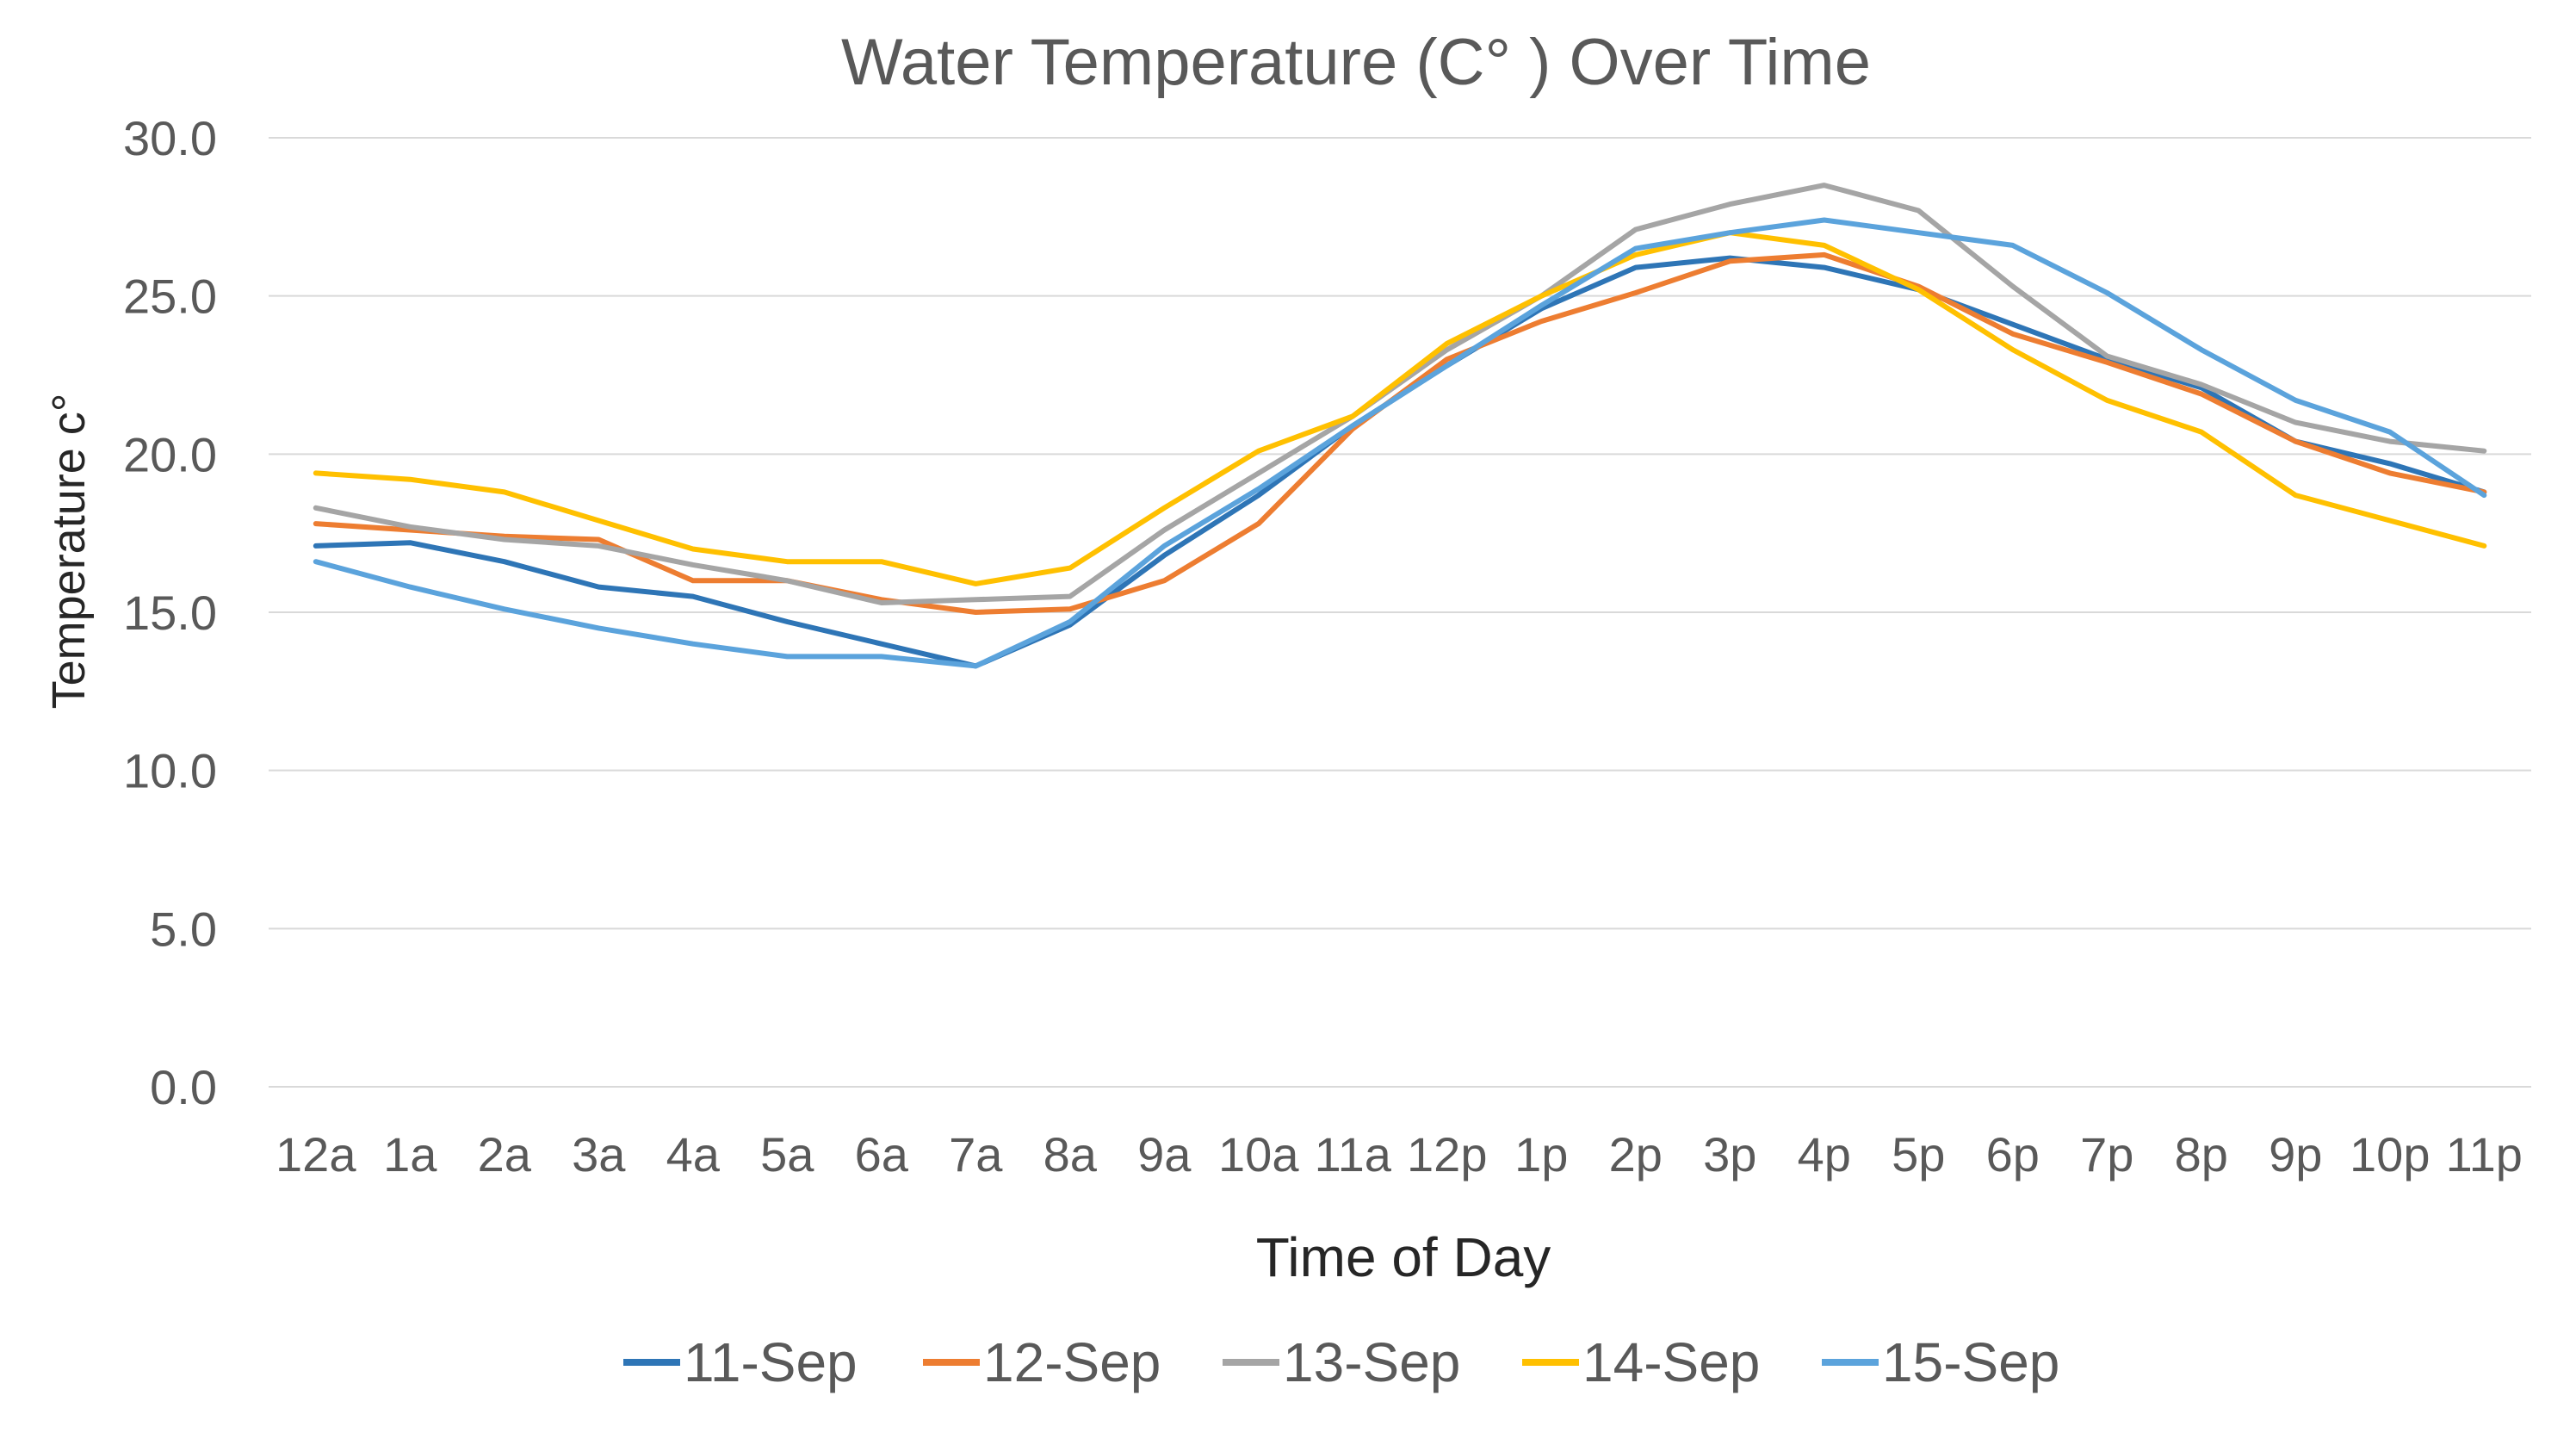 This screenshot has width=2576, height=1445. Describe the element at coordinates (184, 929) in the screenshot. I see `y-tick-label: 5.0` at that location.